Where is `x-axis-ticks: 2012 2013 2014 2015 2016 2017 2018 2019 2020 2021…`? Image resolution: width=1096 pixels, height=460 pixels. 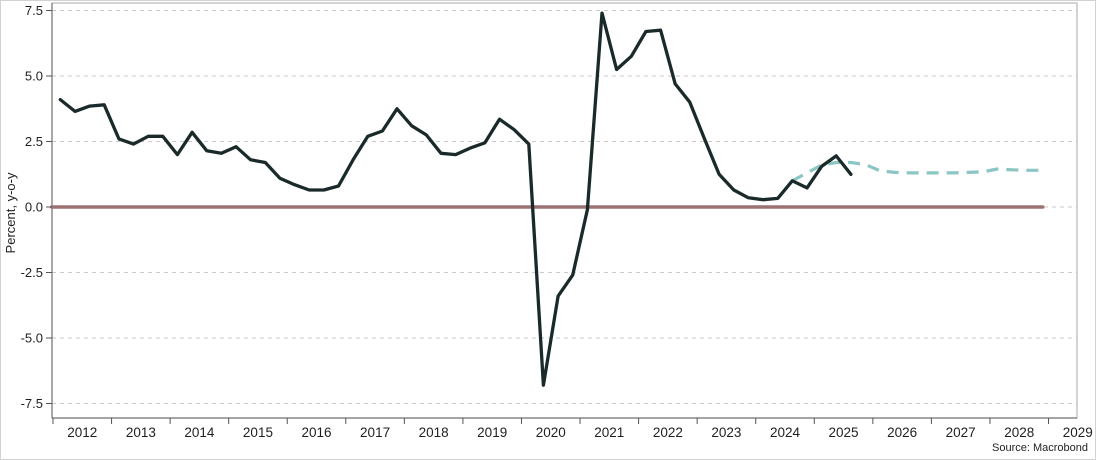 x-axis-ticks: 2012 2013 2014 2015 2016 2017 2018 2019 2020 2021… is located at coordinates (572, 429).